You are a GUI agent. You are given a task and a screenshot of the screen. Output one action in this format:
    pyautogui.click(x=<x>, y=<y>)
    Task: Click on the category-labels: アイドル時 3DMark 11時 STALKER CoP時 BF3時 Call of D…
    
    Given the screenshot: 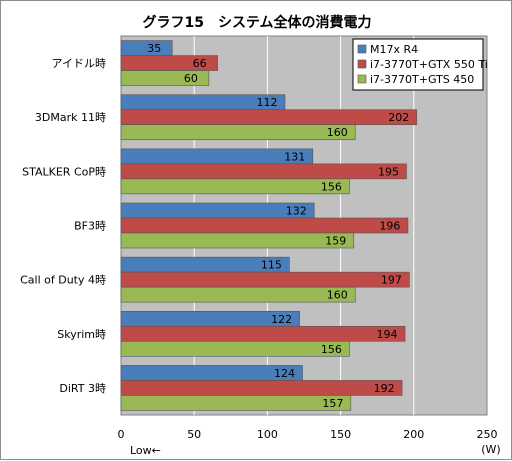 What is the action you would take?
    pyautogui.click(x=63, y=226)
    